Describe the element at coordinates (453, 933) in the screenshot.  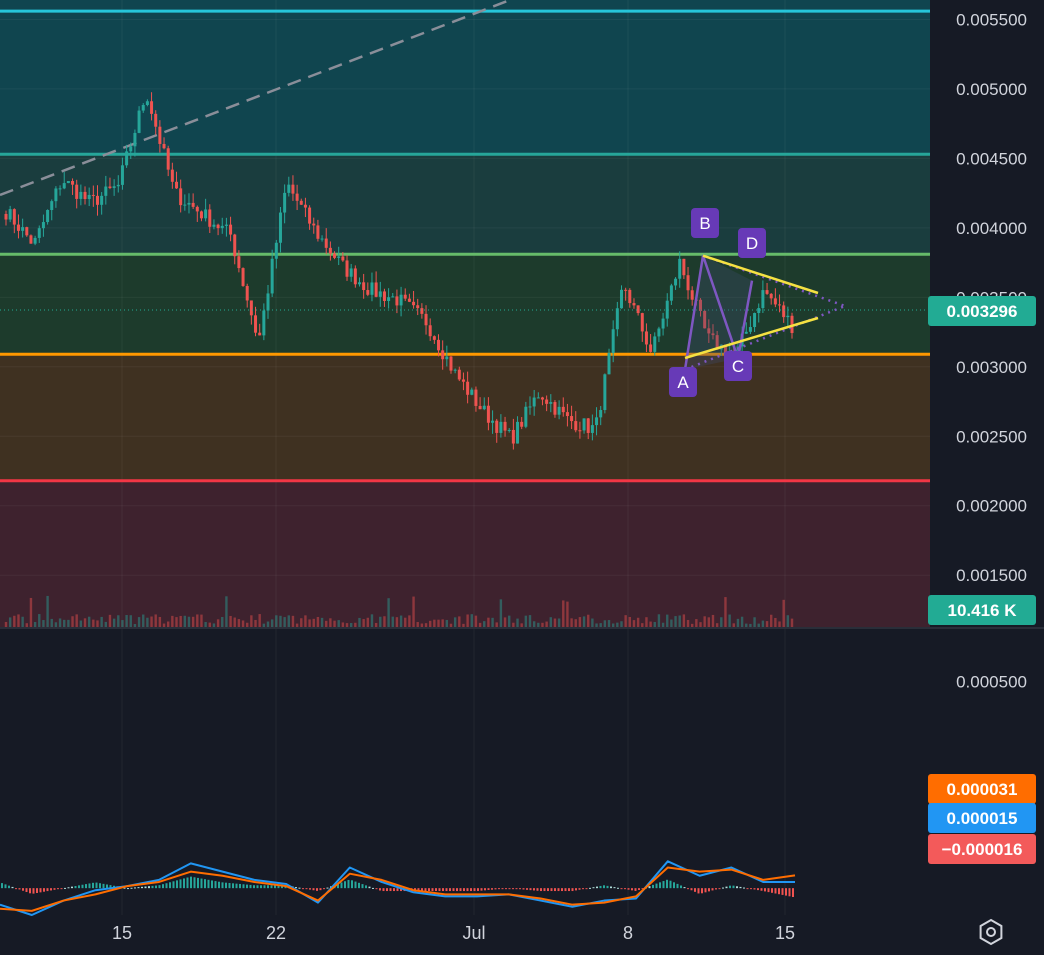
I see `time-axis: 15 22 Jul 8 15` at that location.